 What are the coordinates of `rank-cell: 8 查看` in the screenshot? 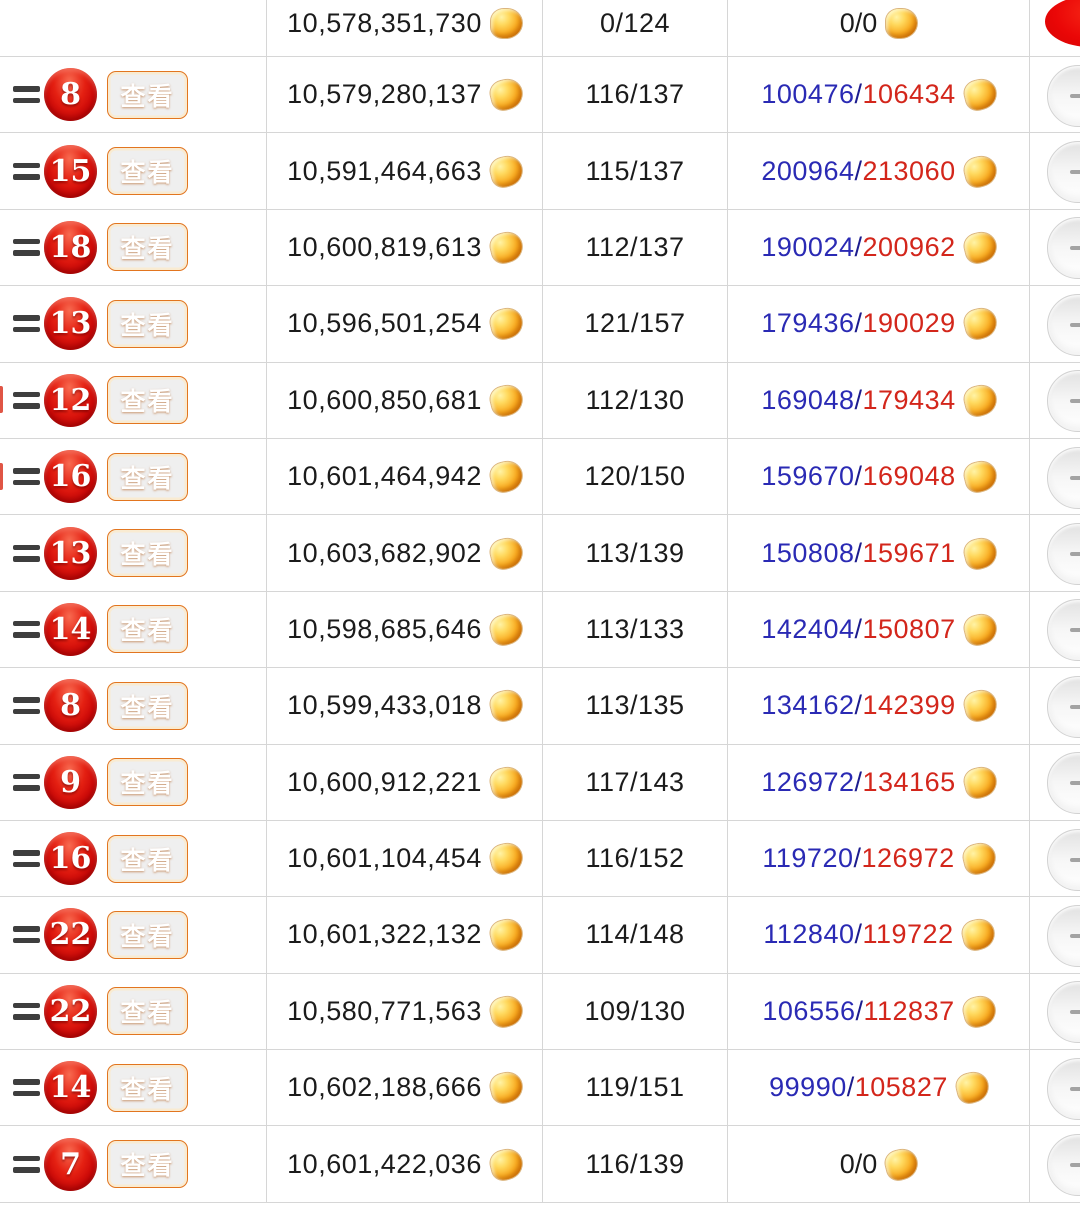 It's located at (133, 706).